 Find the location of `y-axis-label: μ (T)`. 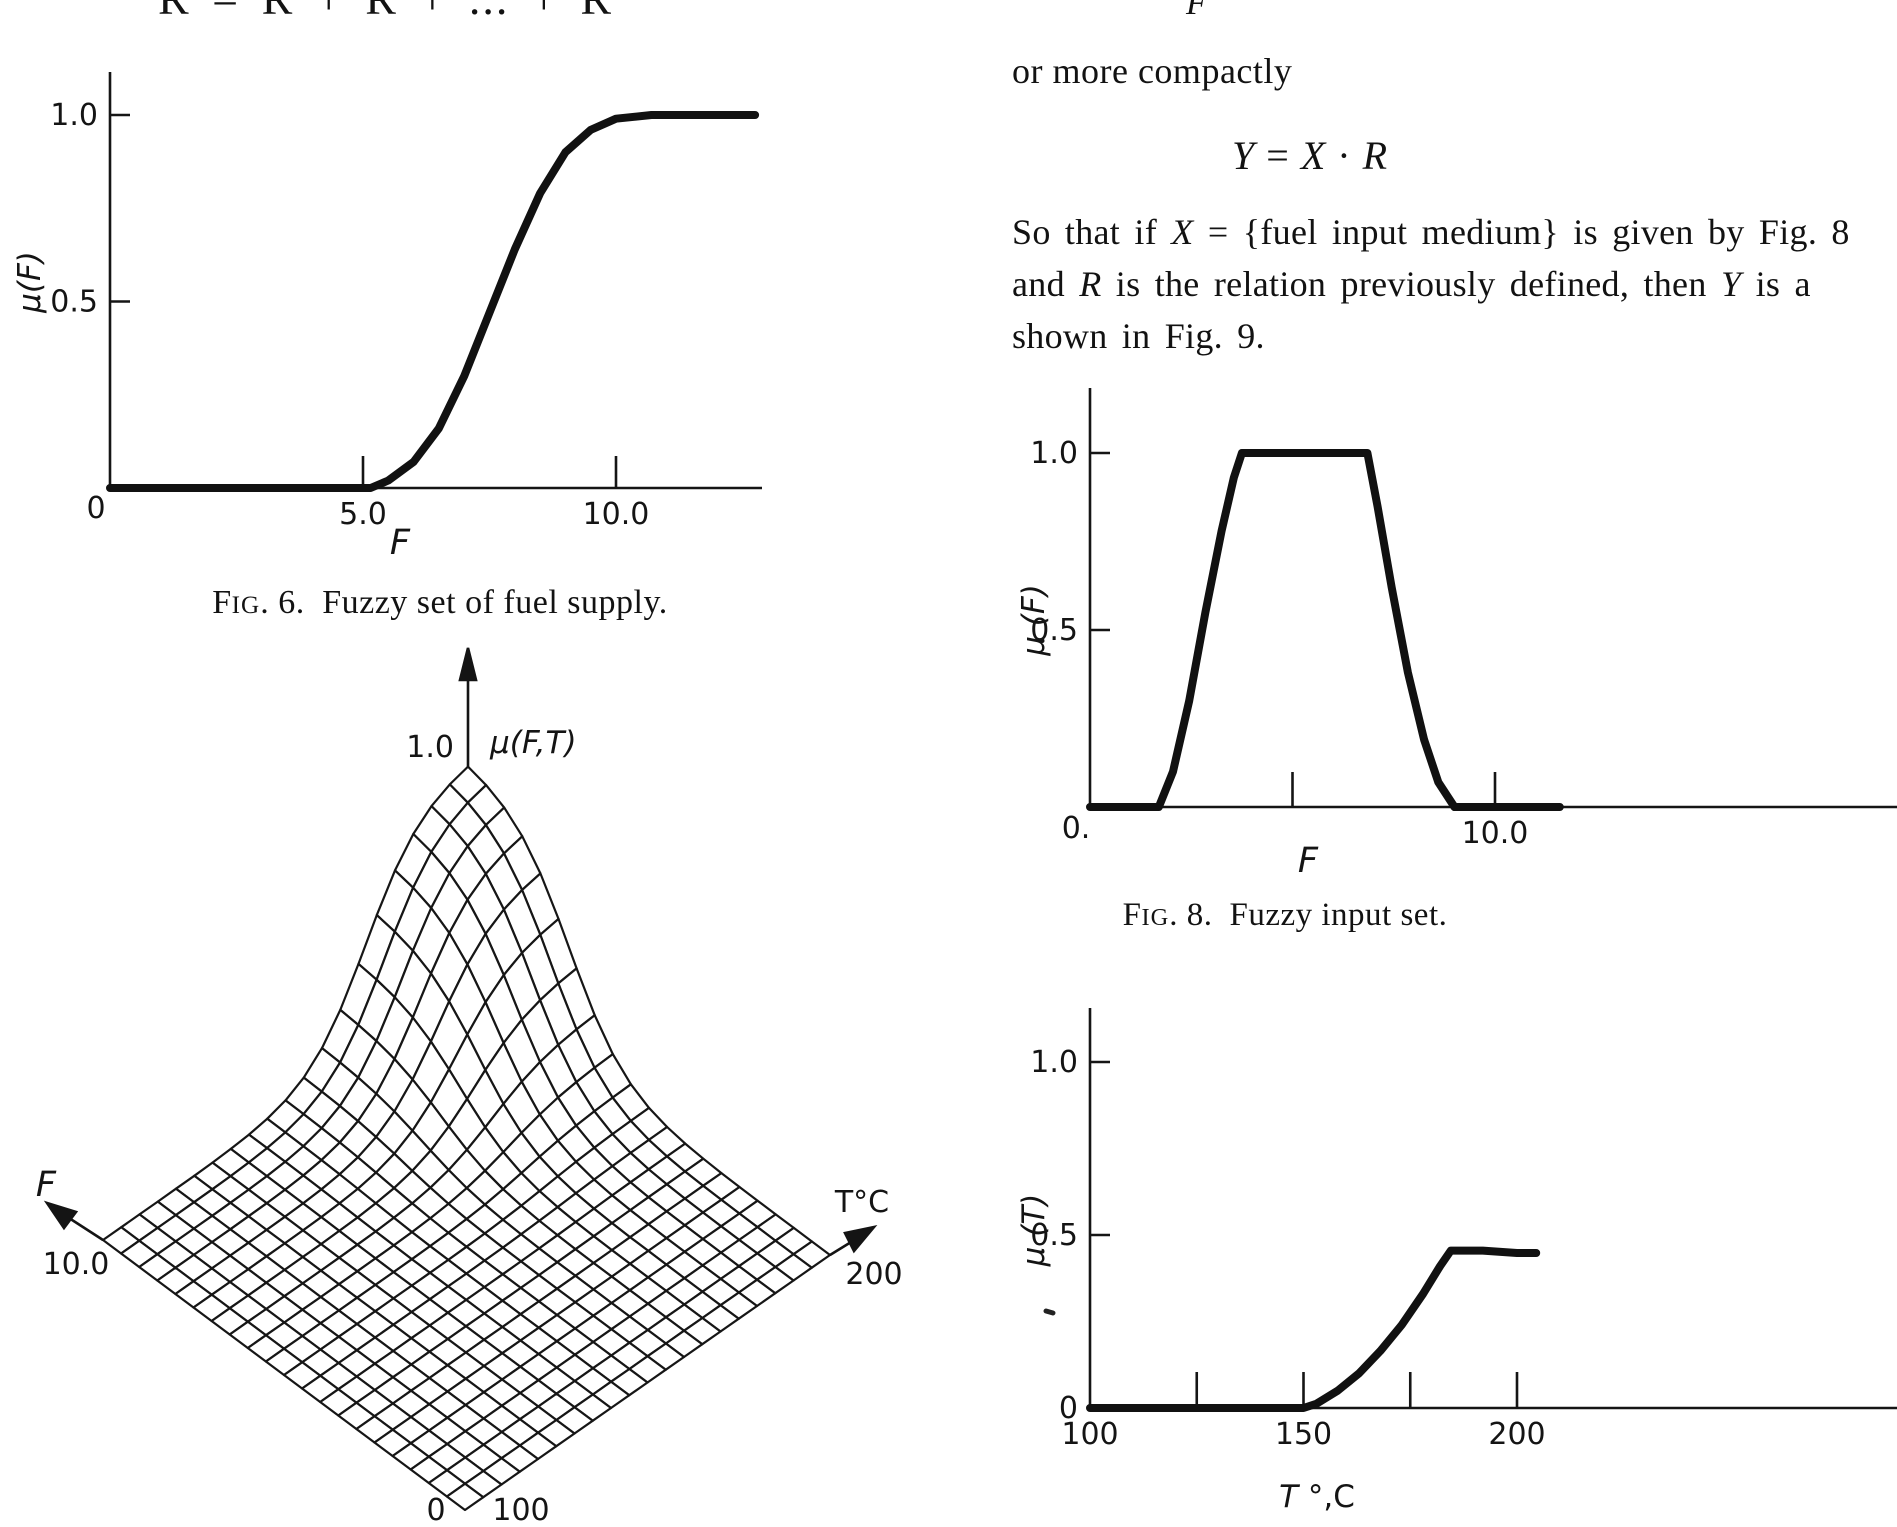

y-axis-label: μ (T) is located at coordinates (1034, 1231).